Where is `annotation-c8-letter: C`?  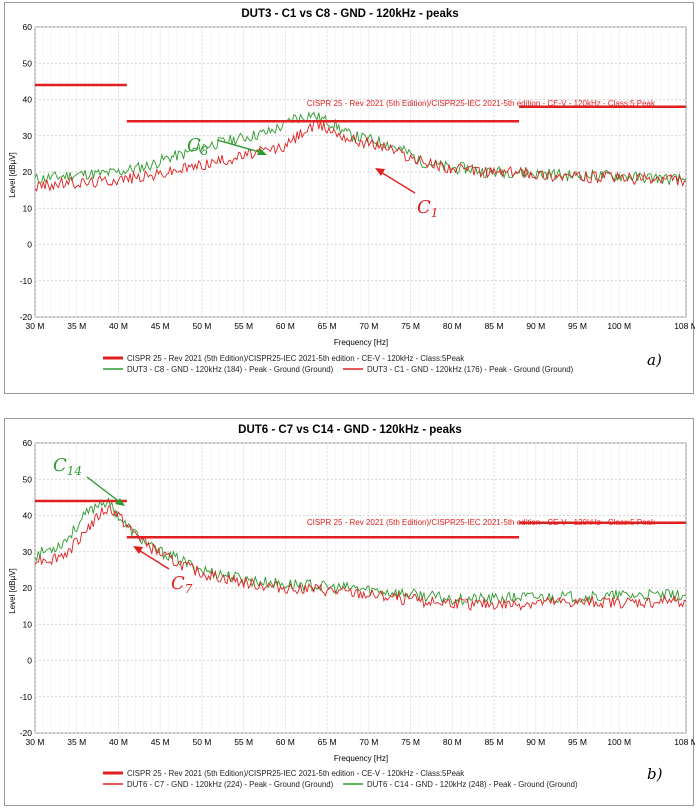
annotation-c8-letter: C is located at coordinates (194, 145).